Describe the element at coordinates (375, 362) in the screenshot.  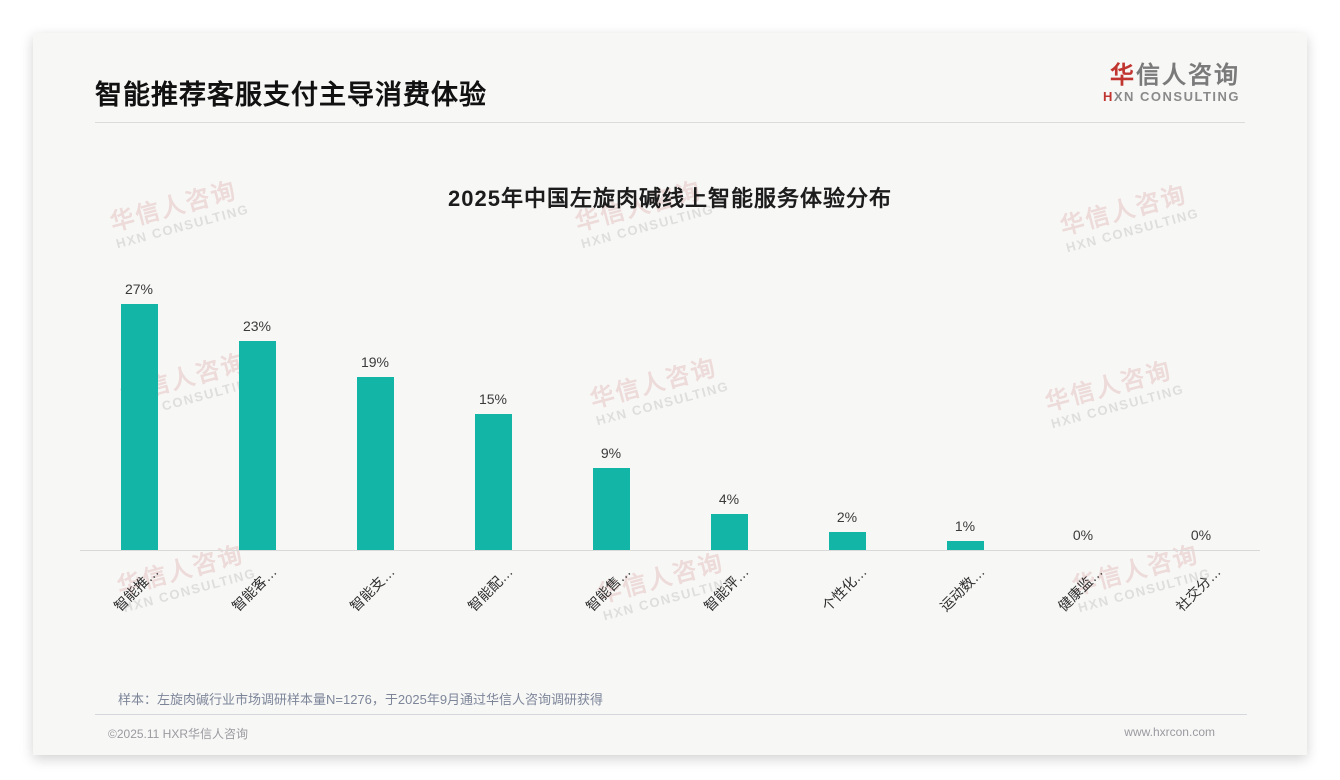
I see `bar-value-label: 19%` at that location.